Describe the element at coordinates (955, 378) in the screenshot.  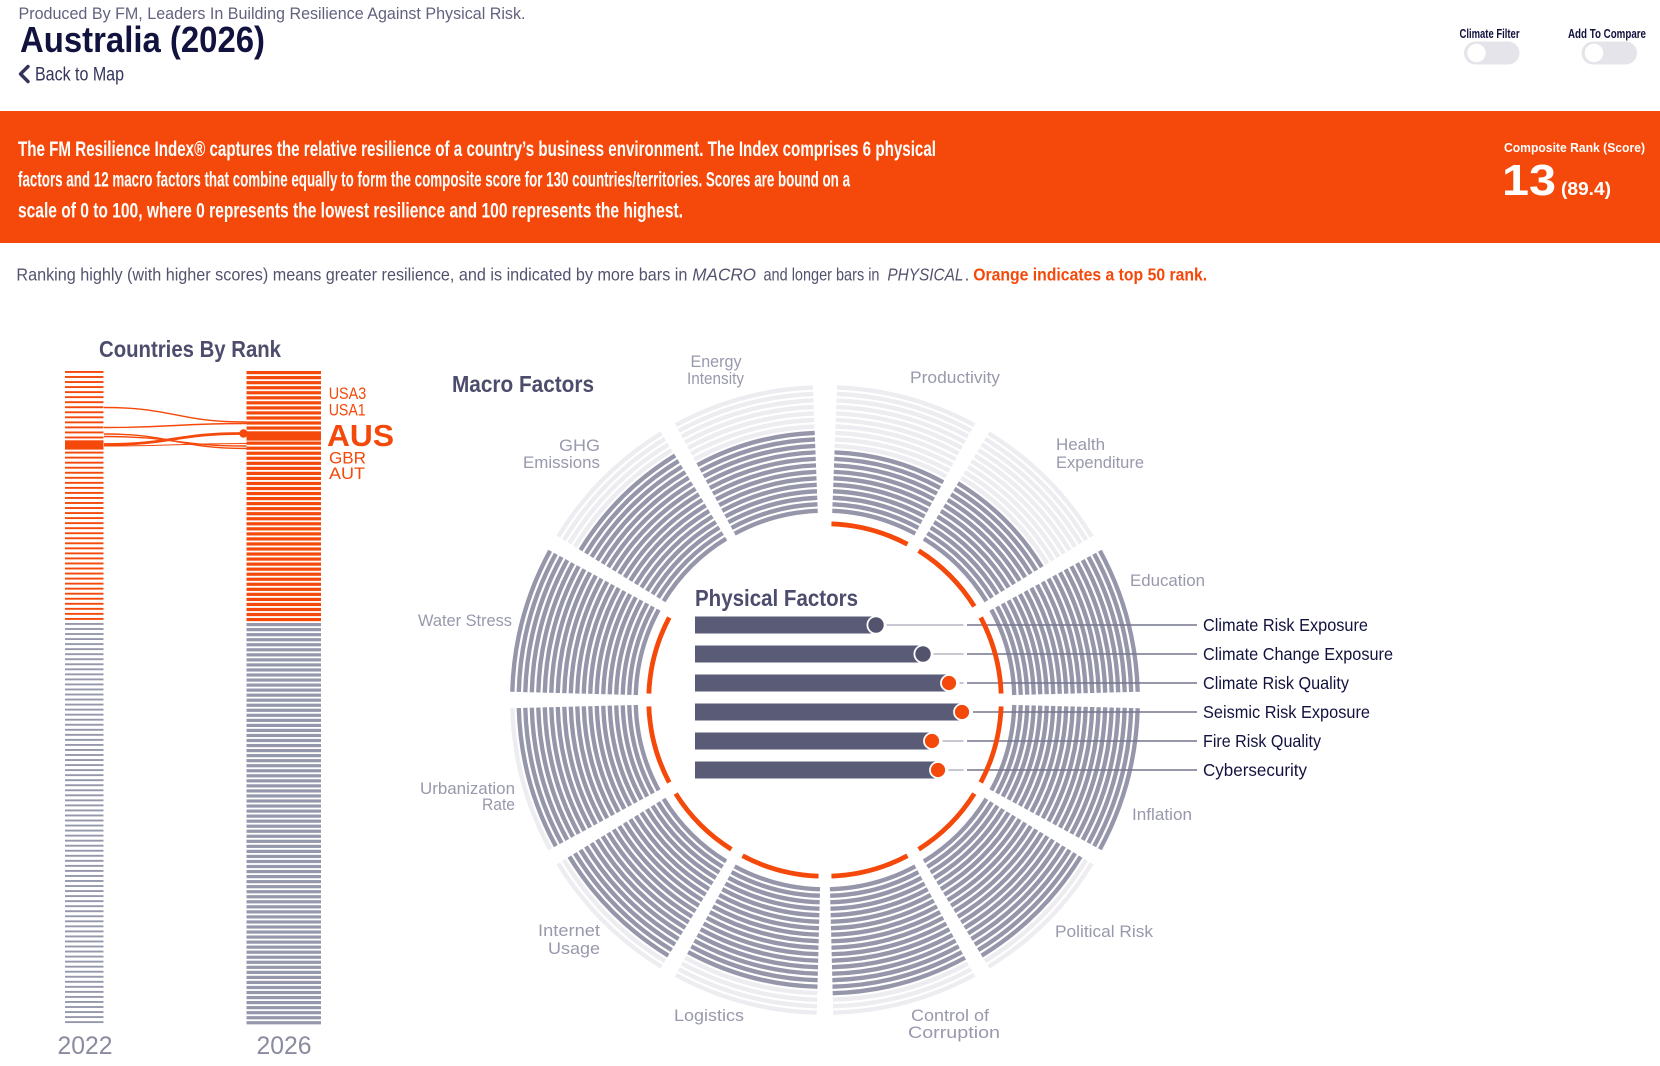
I see `svg-text: Productivity` at that location.